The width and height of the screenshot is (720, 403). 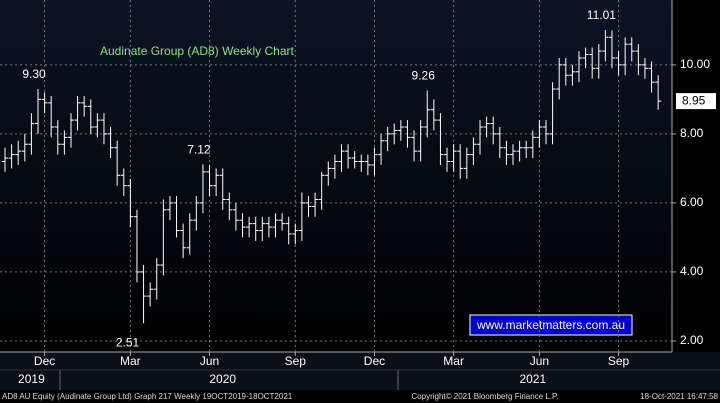 I want to click on year-label: 2020, so click(x=222, y=379).